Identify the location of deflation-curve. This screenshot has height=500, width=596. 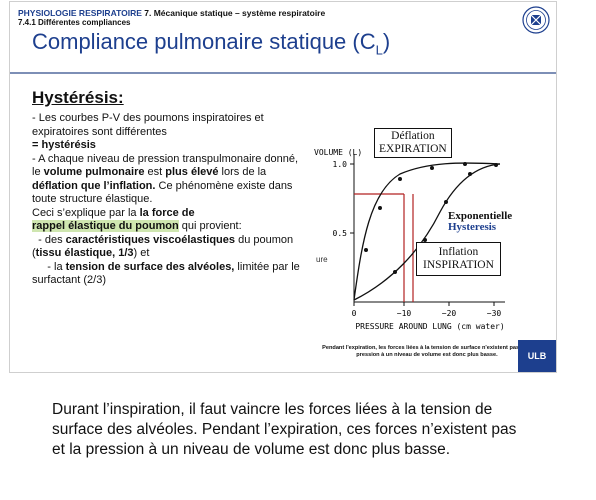
(427, 231).